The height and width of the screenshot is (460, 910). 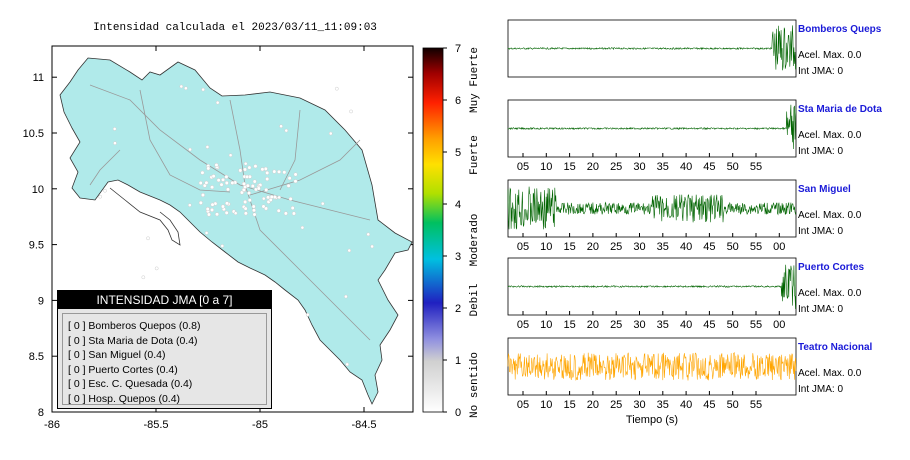 I want to click on legend-entry: [ 0 ] Hosp. Quepos (0.4), so click(x=124, y=398).